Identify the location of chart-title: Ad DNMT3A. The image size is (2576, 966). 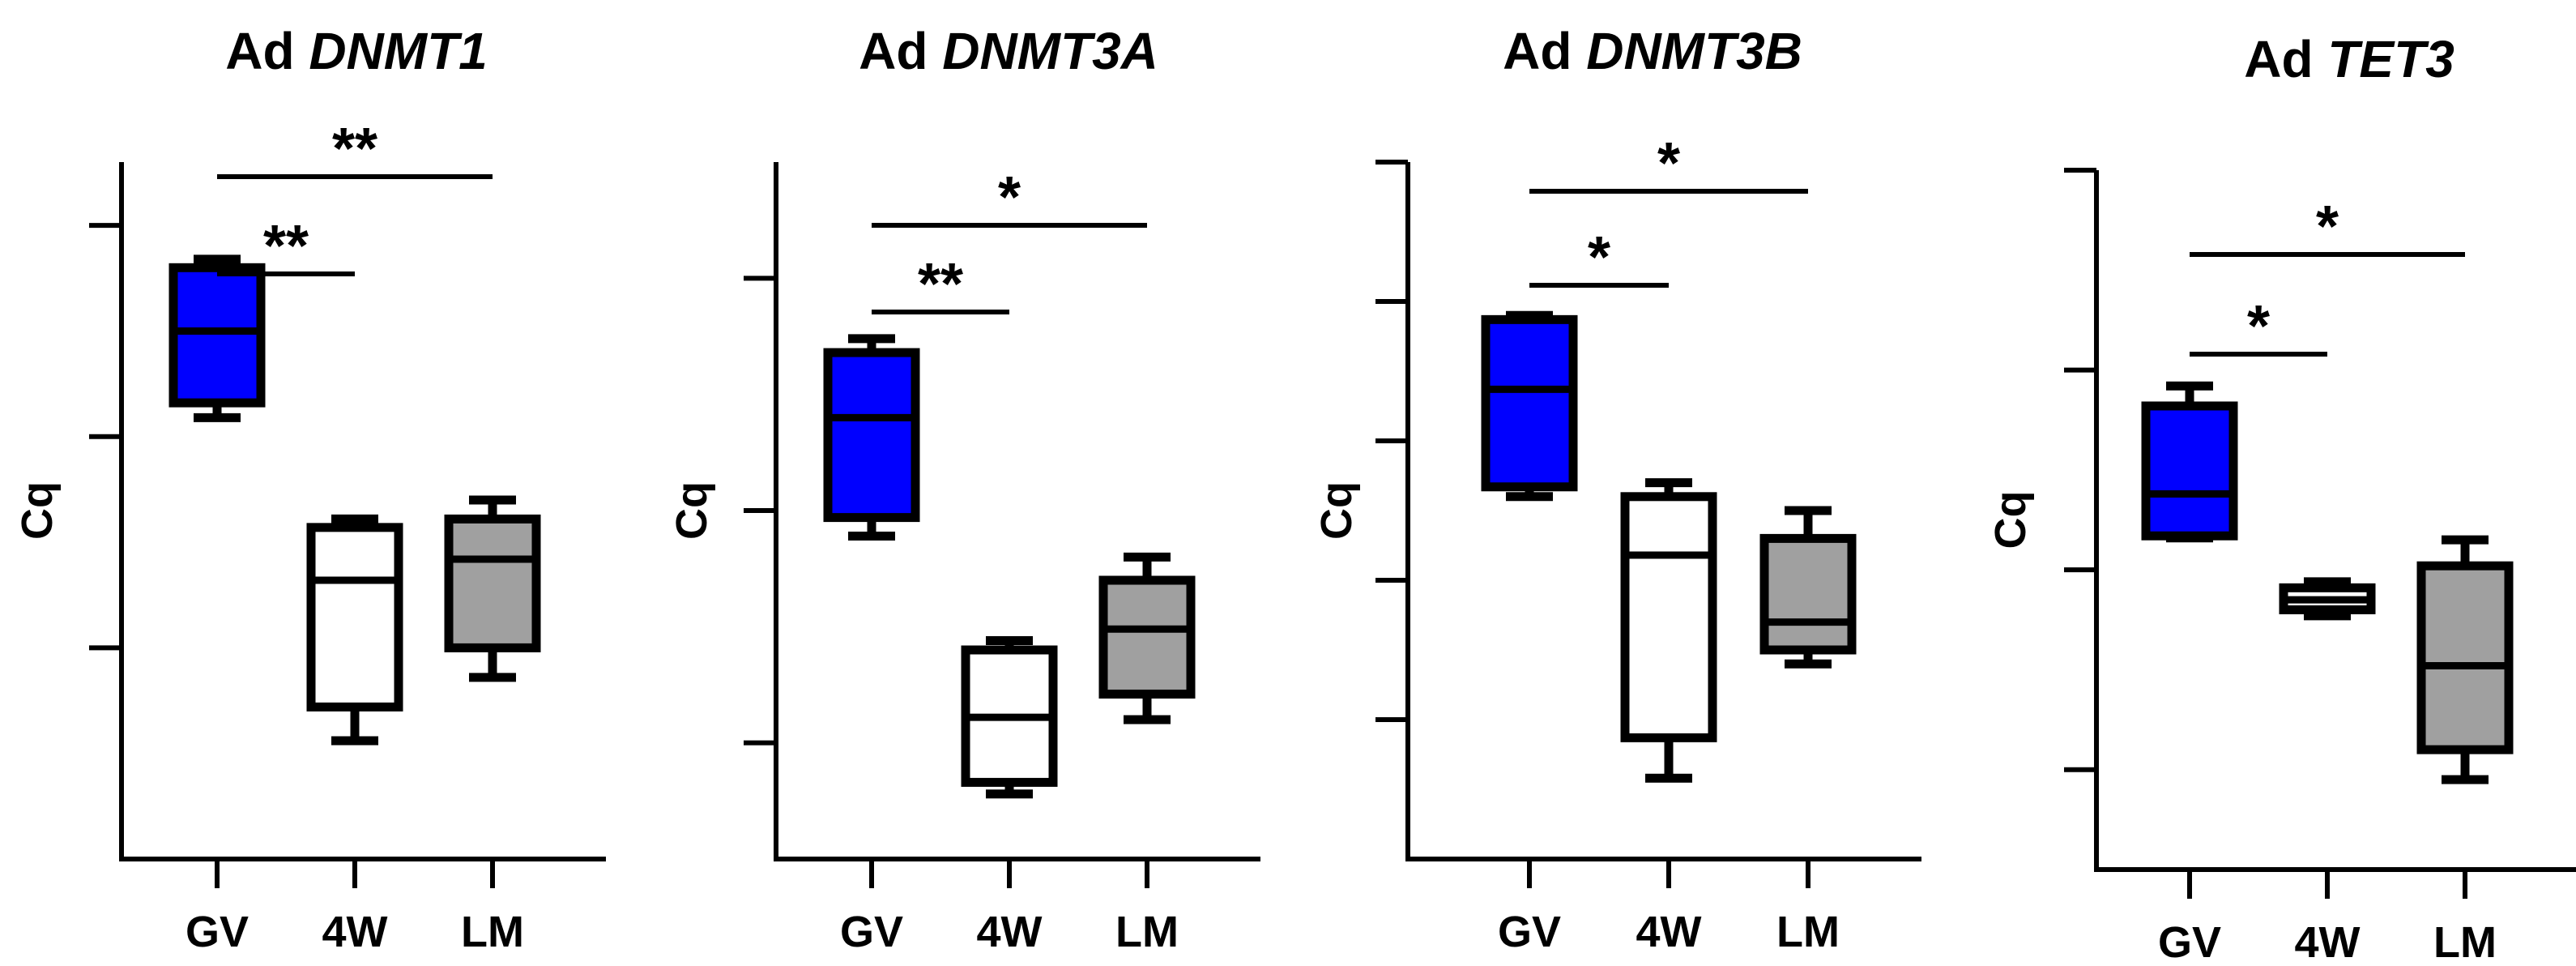
(1008, 51).